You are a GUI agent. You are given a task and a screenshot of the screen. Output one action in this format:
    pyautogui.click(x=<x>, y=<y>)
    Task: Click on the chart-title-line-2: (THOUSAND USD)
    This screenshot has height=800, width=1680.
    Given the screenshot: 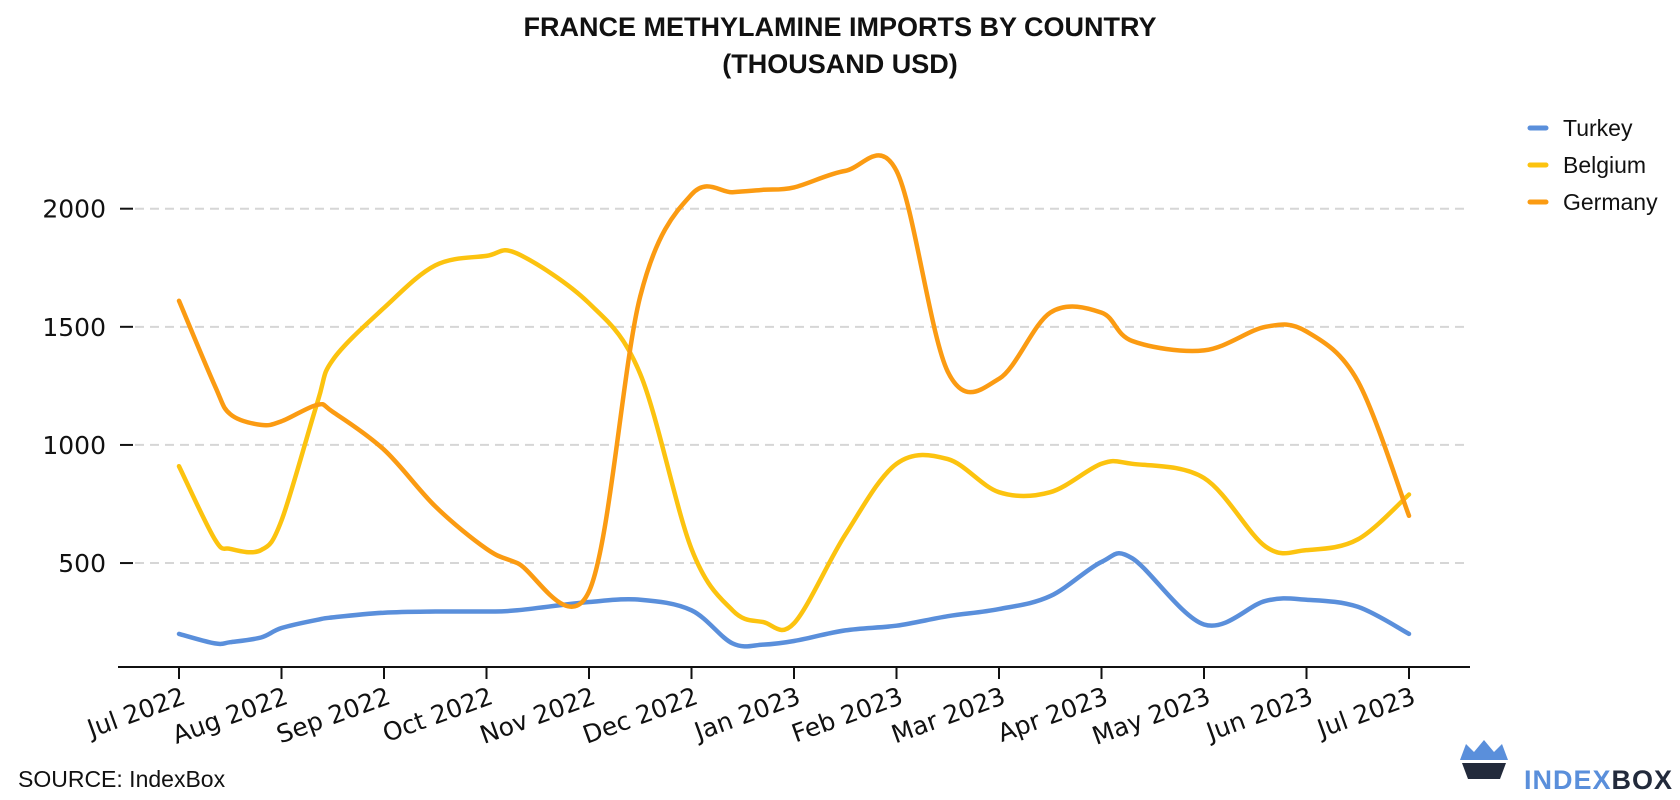 What is the action you would take?
    pyautogui.click(x=840, y=64)
    